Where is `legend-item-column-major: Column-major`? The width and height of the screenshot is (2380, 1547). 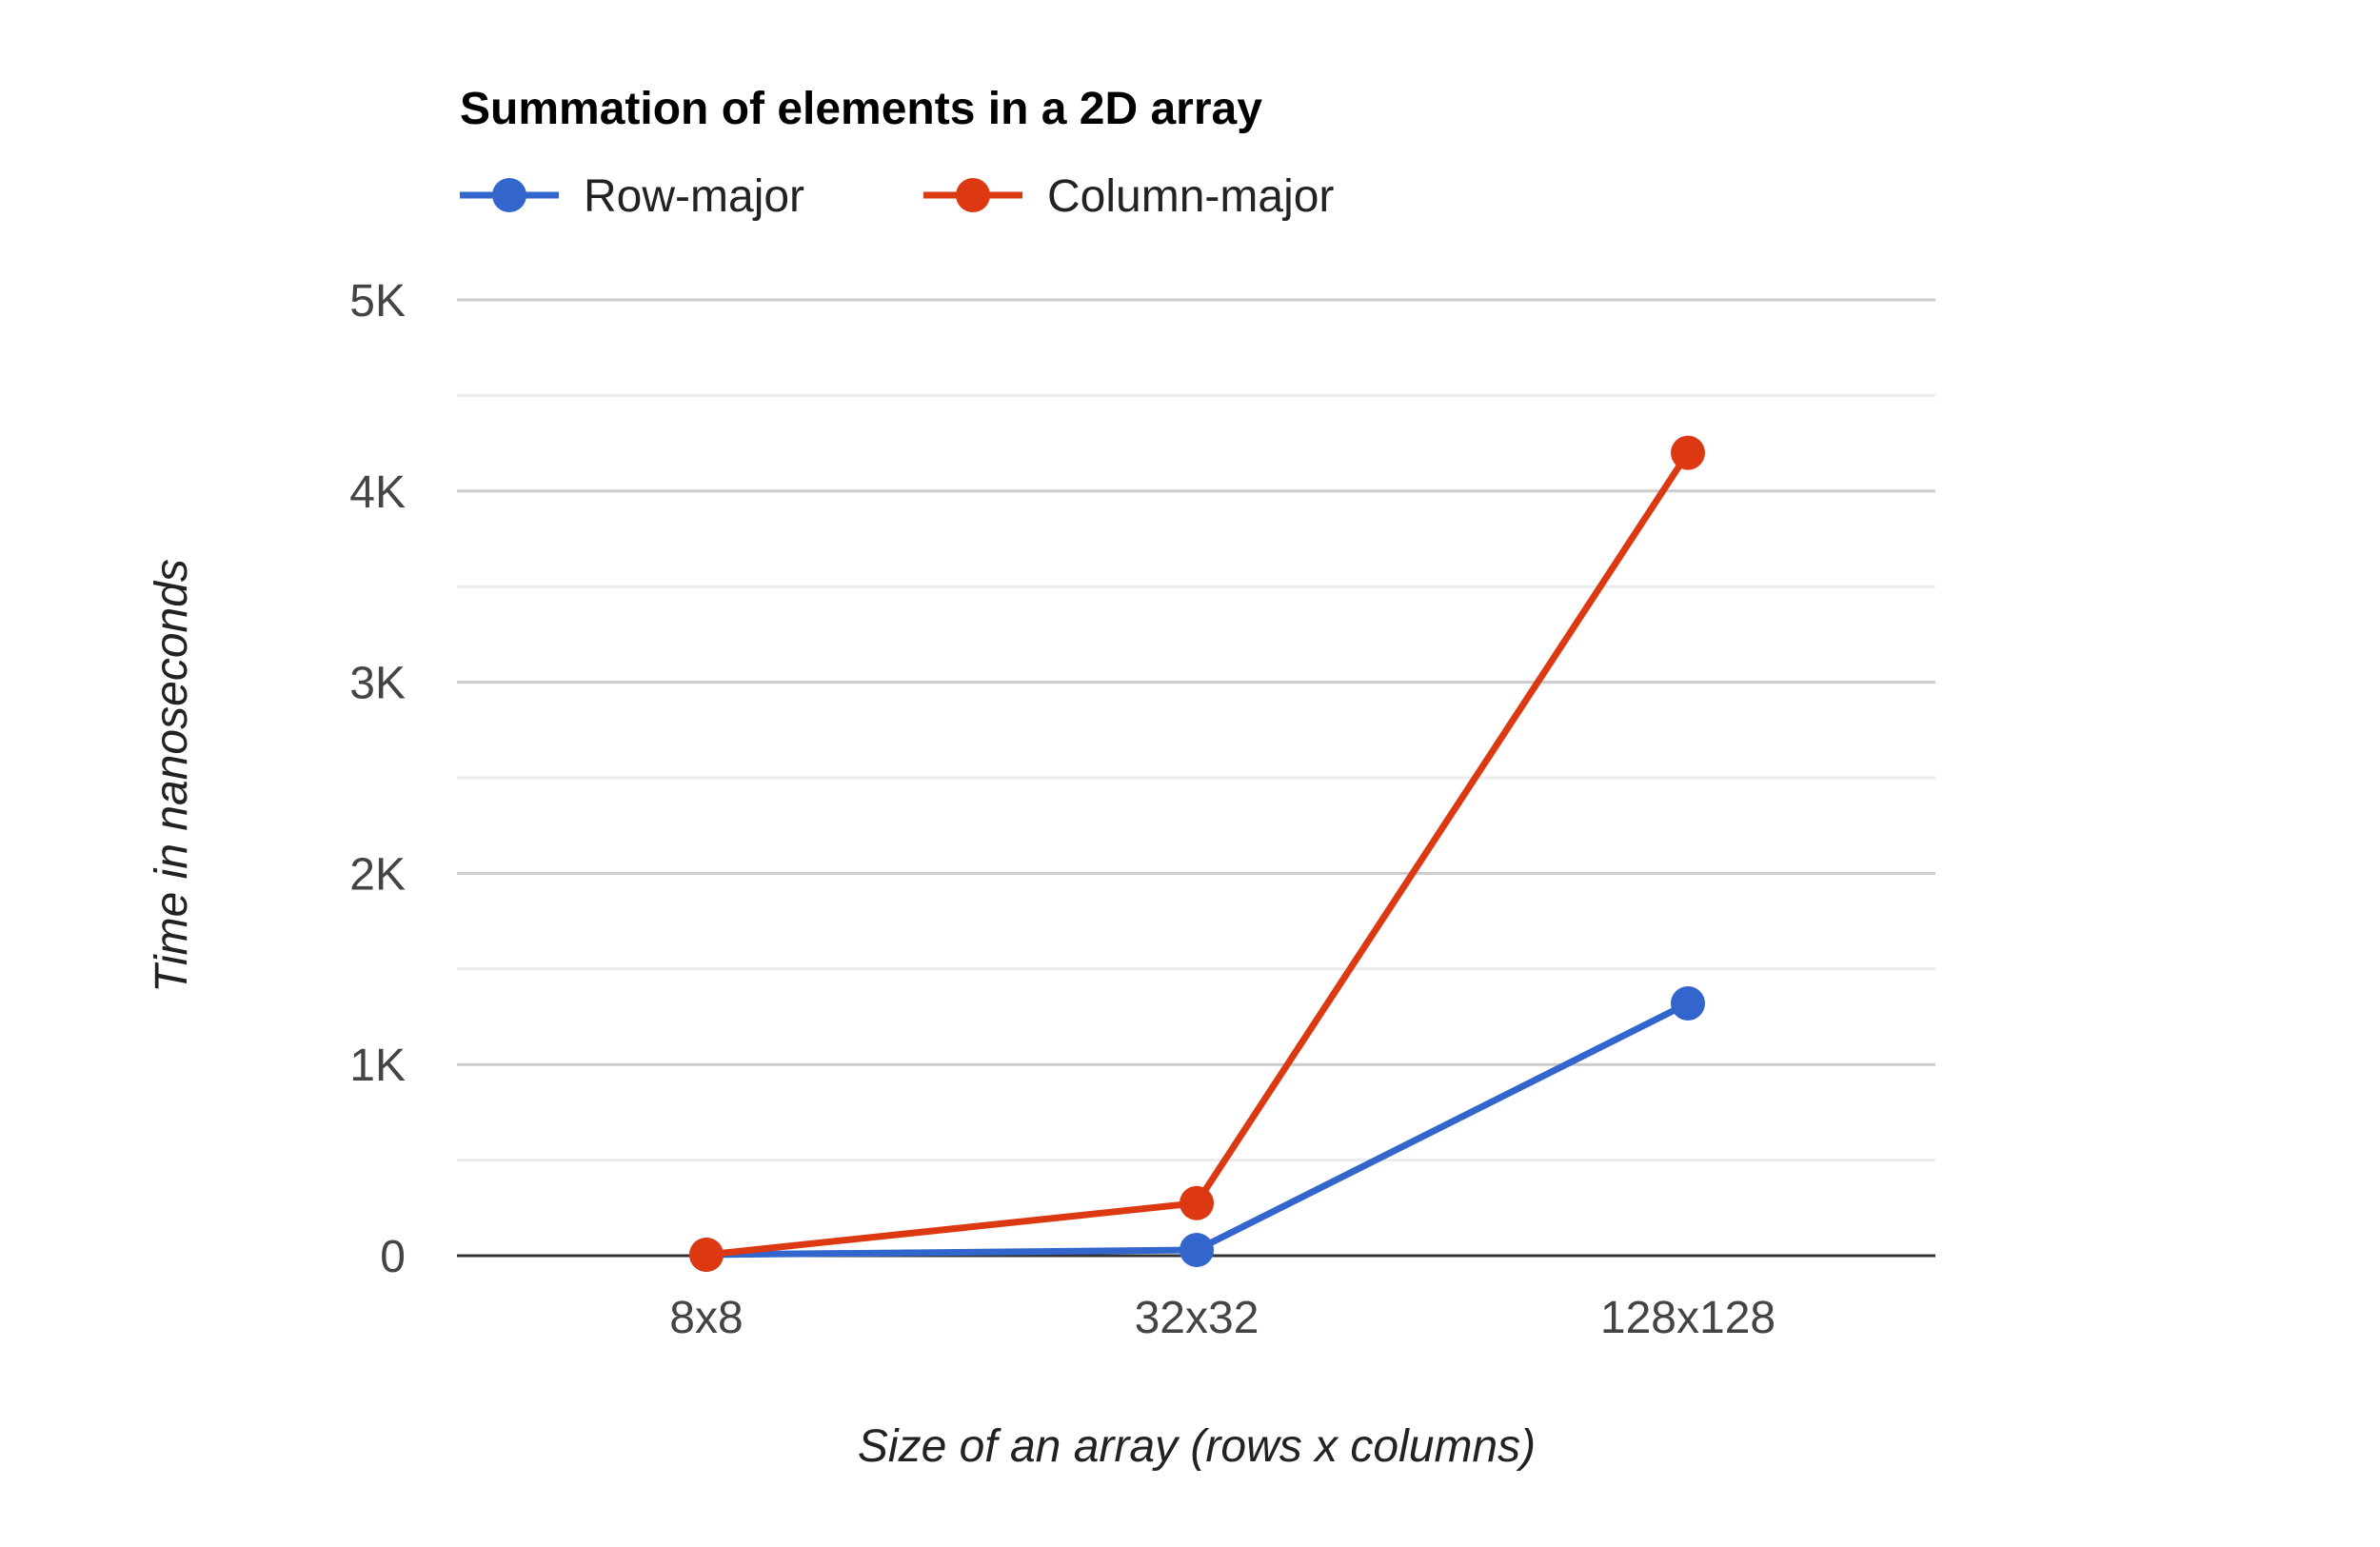 legend-item-column-major: Column-major is located at coordinates (1128, 196).